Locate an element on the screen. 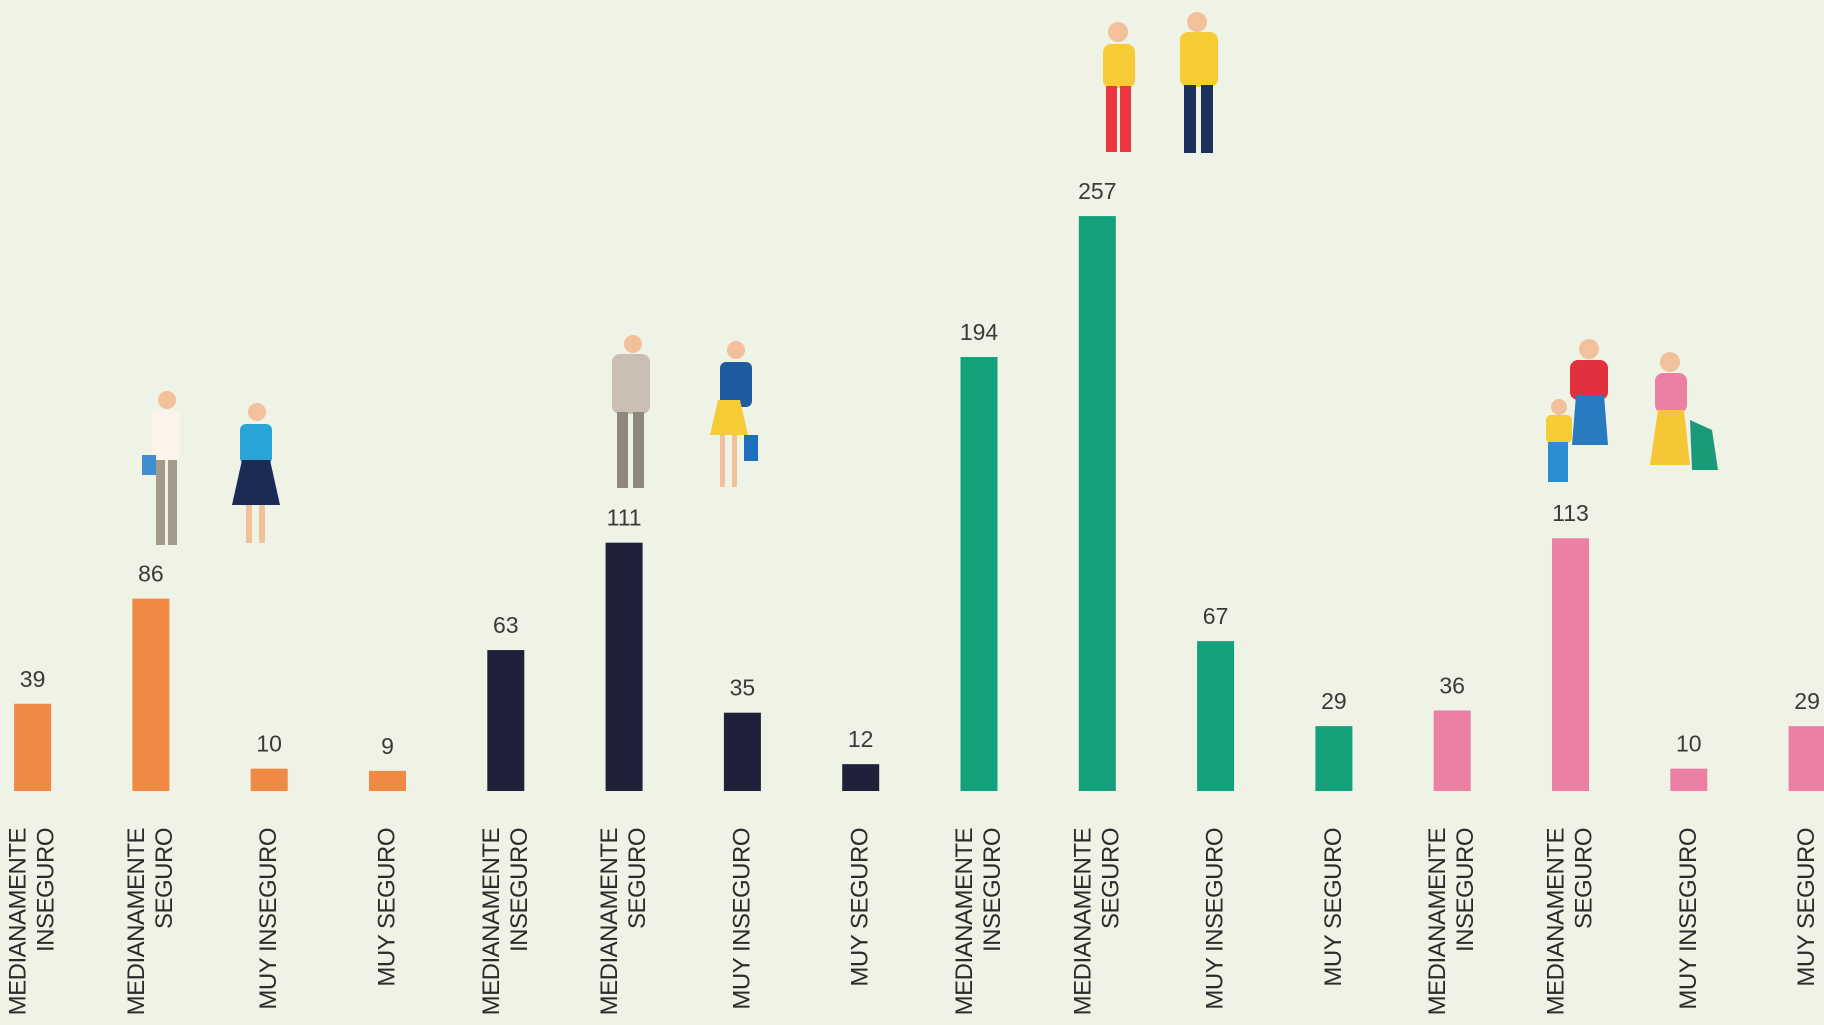  value-label: 36 is located at coordinates (1452, 685).